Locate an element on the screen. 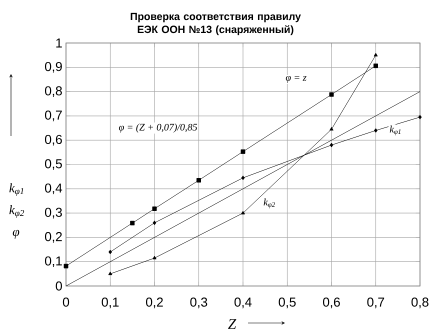  y-tick-label: 0,3 is located at coordinates (53, 213).